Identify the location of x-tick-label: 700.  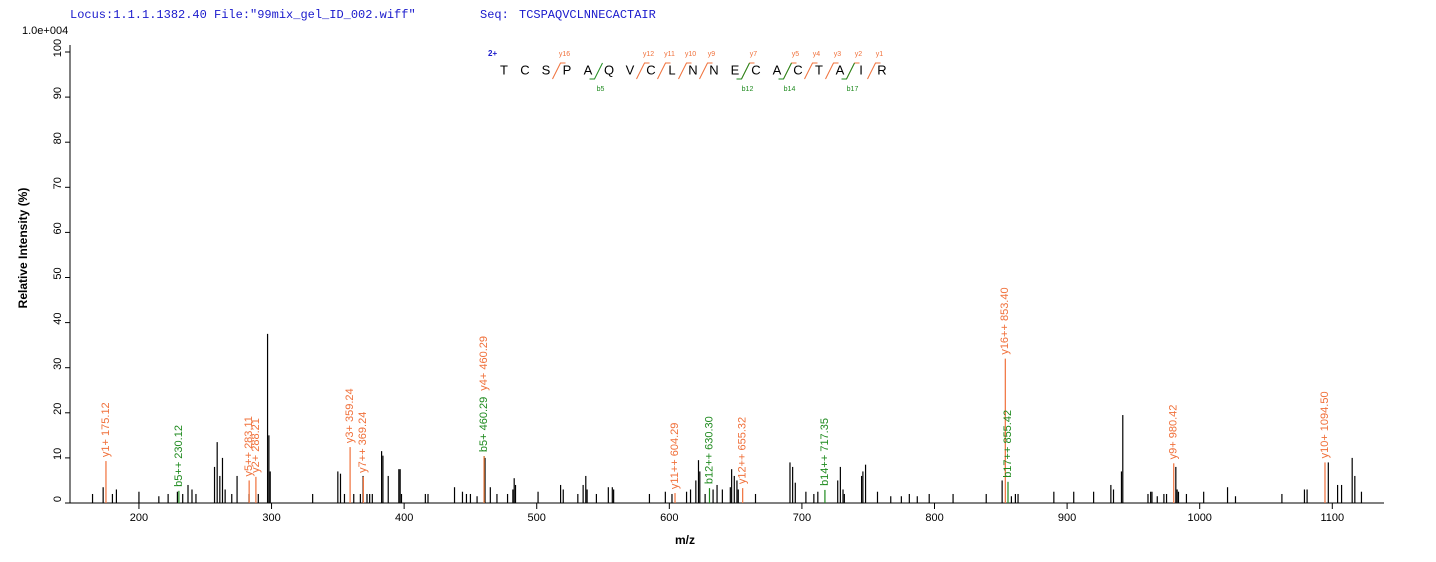
(802, 518).